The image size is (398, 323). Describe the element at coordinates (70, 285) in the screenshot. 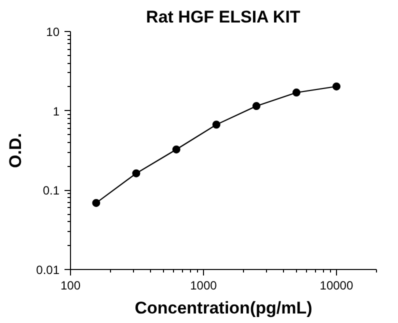

I see `x-tick-label: 100` at that location.